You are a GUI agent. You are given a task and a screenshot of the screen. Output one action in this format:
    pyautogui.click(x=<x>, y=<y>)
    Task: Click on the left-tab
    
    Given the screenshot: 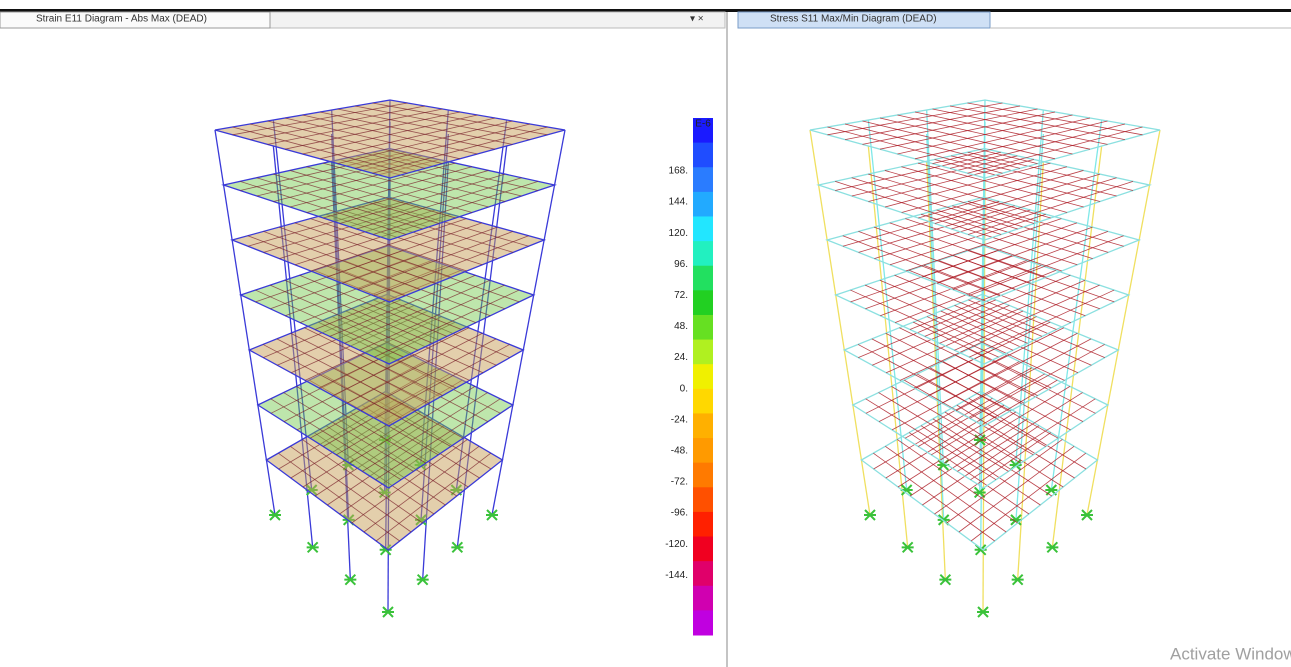 What is the action you would take?
    pyautogui.click(x=135, y=20)
    